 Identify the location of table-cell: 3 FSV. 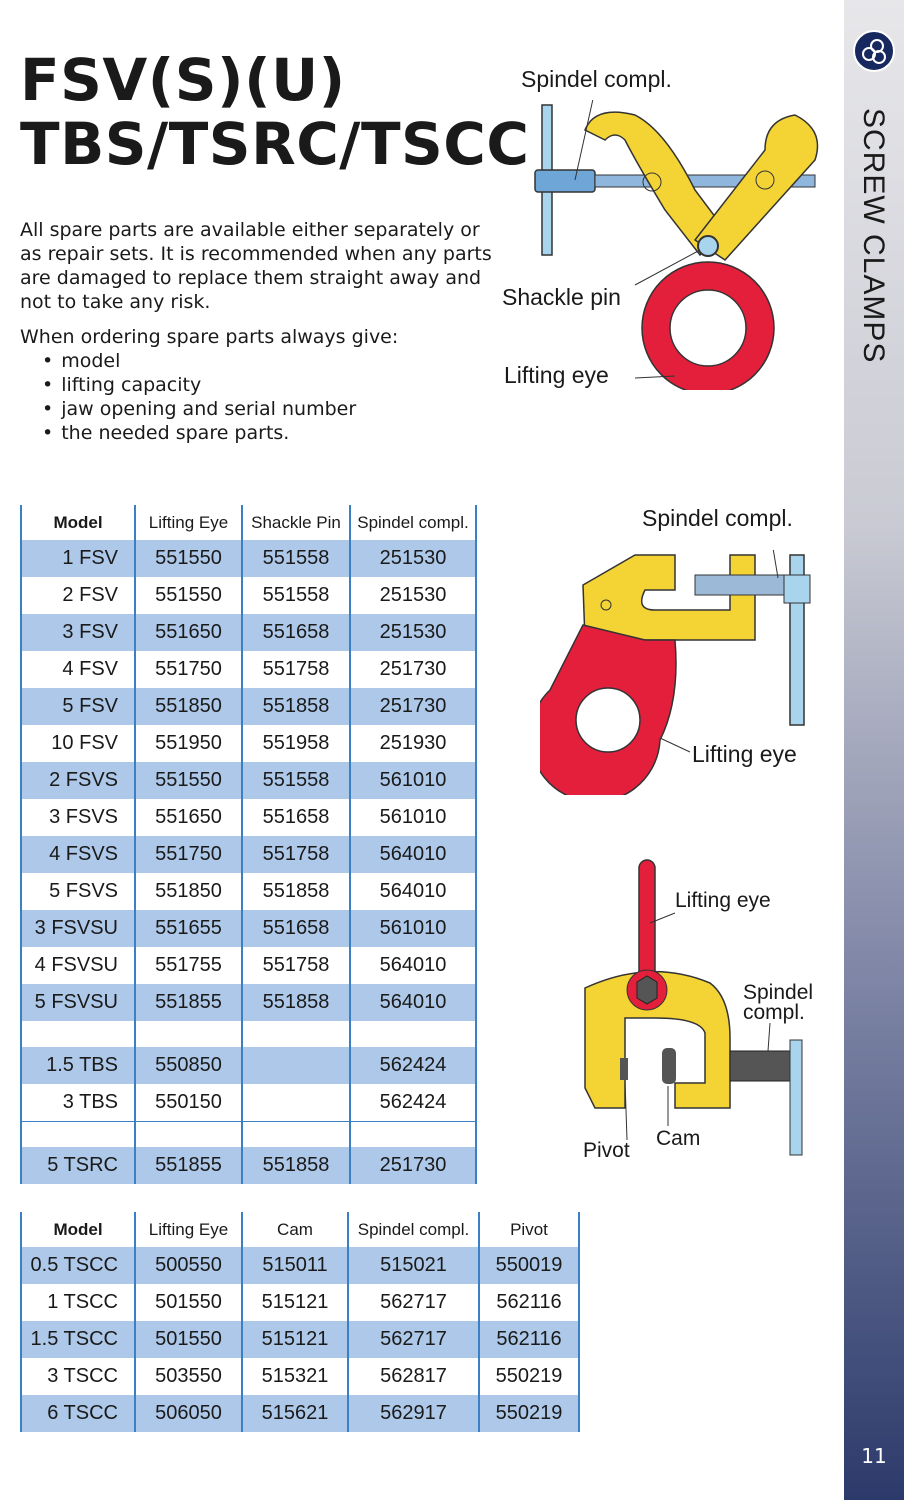
(78, 632).